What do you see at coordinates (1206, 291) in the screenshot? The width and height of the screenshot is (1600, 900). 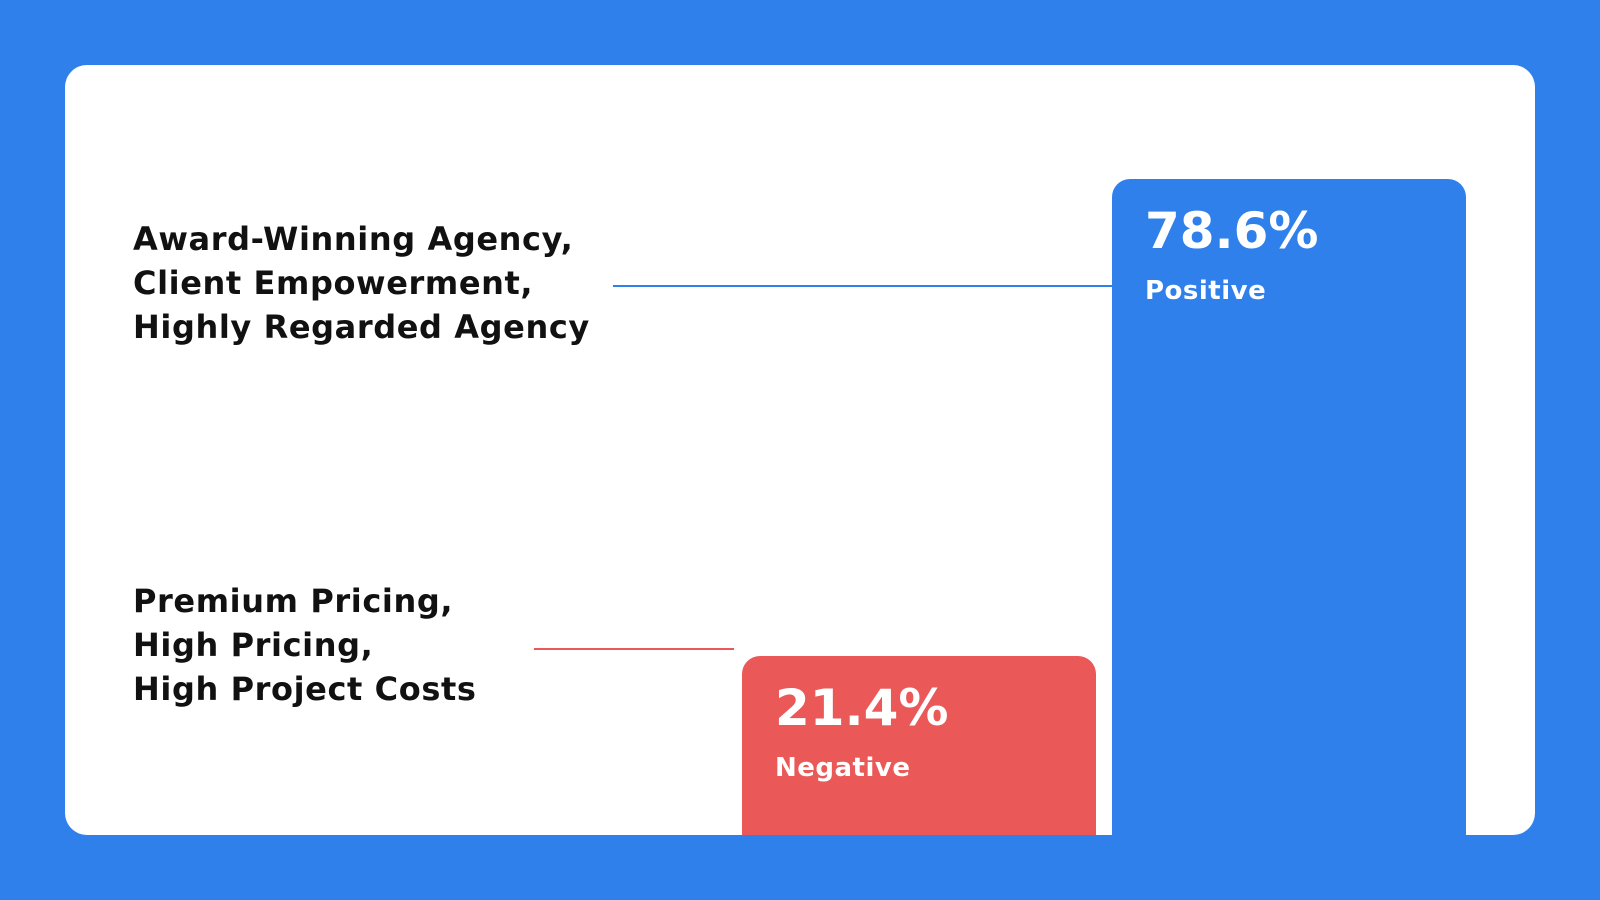 I see `positive-category-label: Positive` at bounding box center [1206, 291].